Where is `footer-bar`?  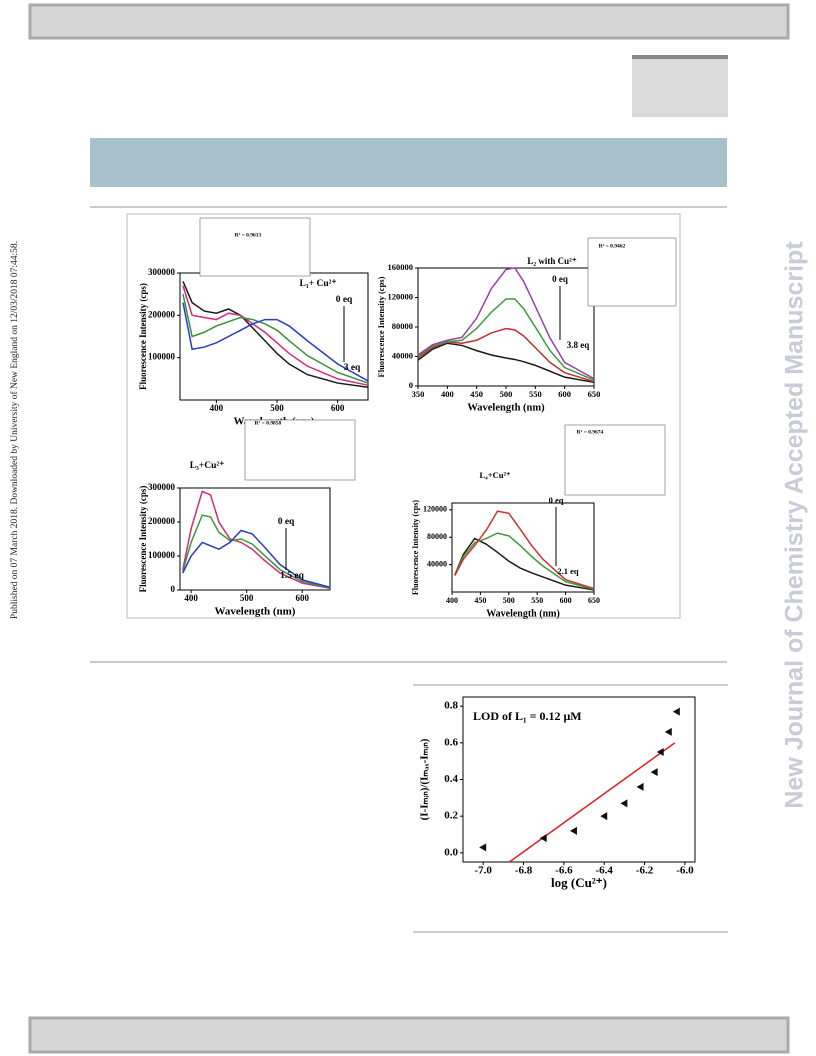
footer-bar is located at coordinates (409, 1035).